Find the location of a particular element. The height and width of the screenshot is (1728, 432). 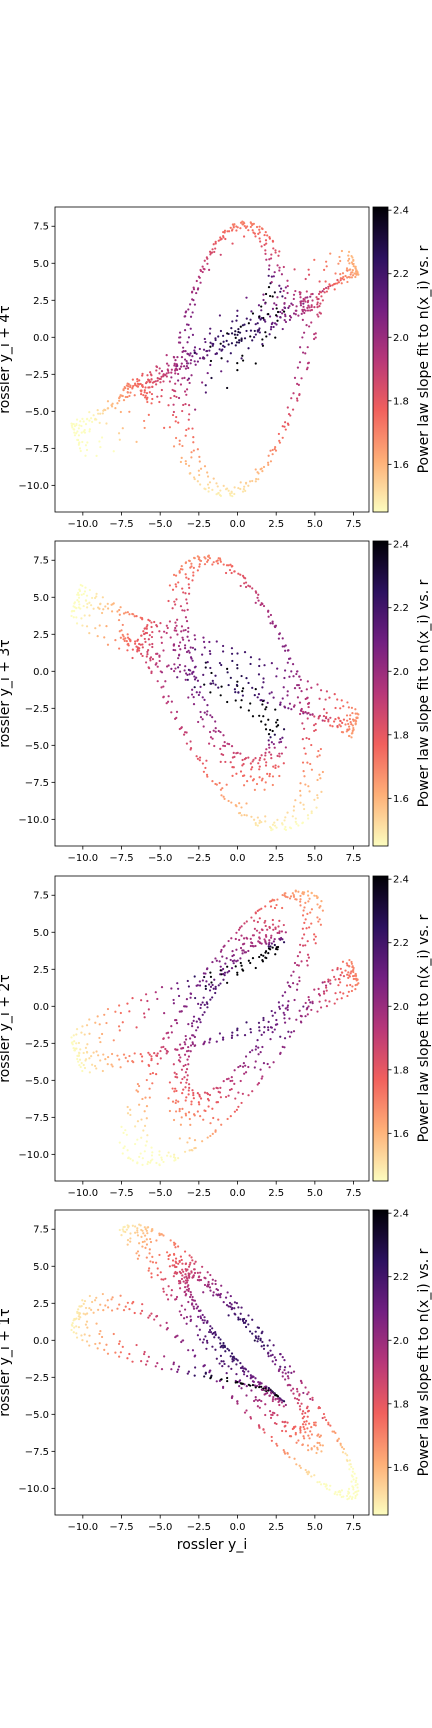

y-tick-label: −7.5 is located at coordinates (37, 1118).